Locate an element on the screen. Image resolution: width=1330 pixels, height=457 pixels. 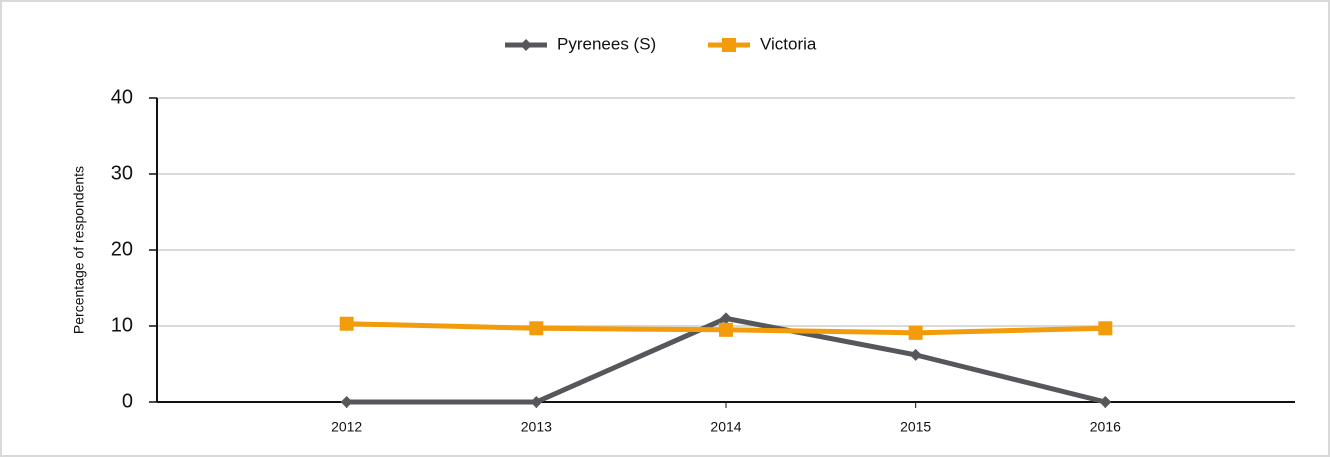
y-tick-label: 20 is located at coordinates (122, 249).